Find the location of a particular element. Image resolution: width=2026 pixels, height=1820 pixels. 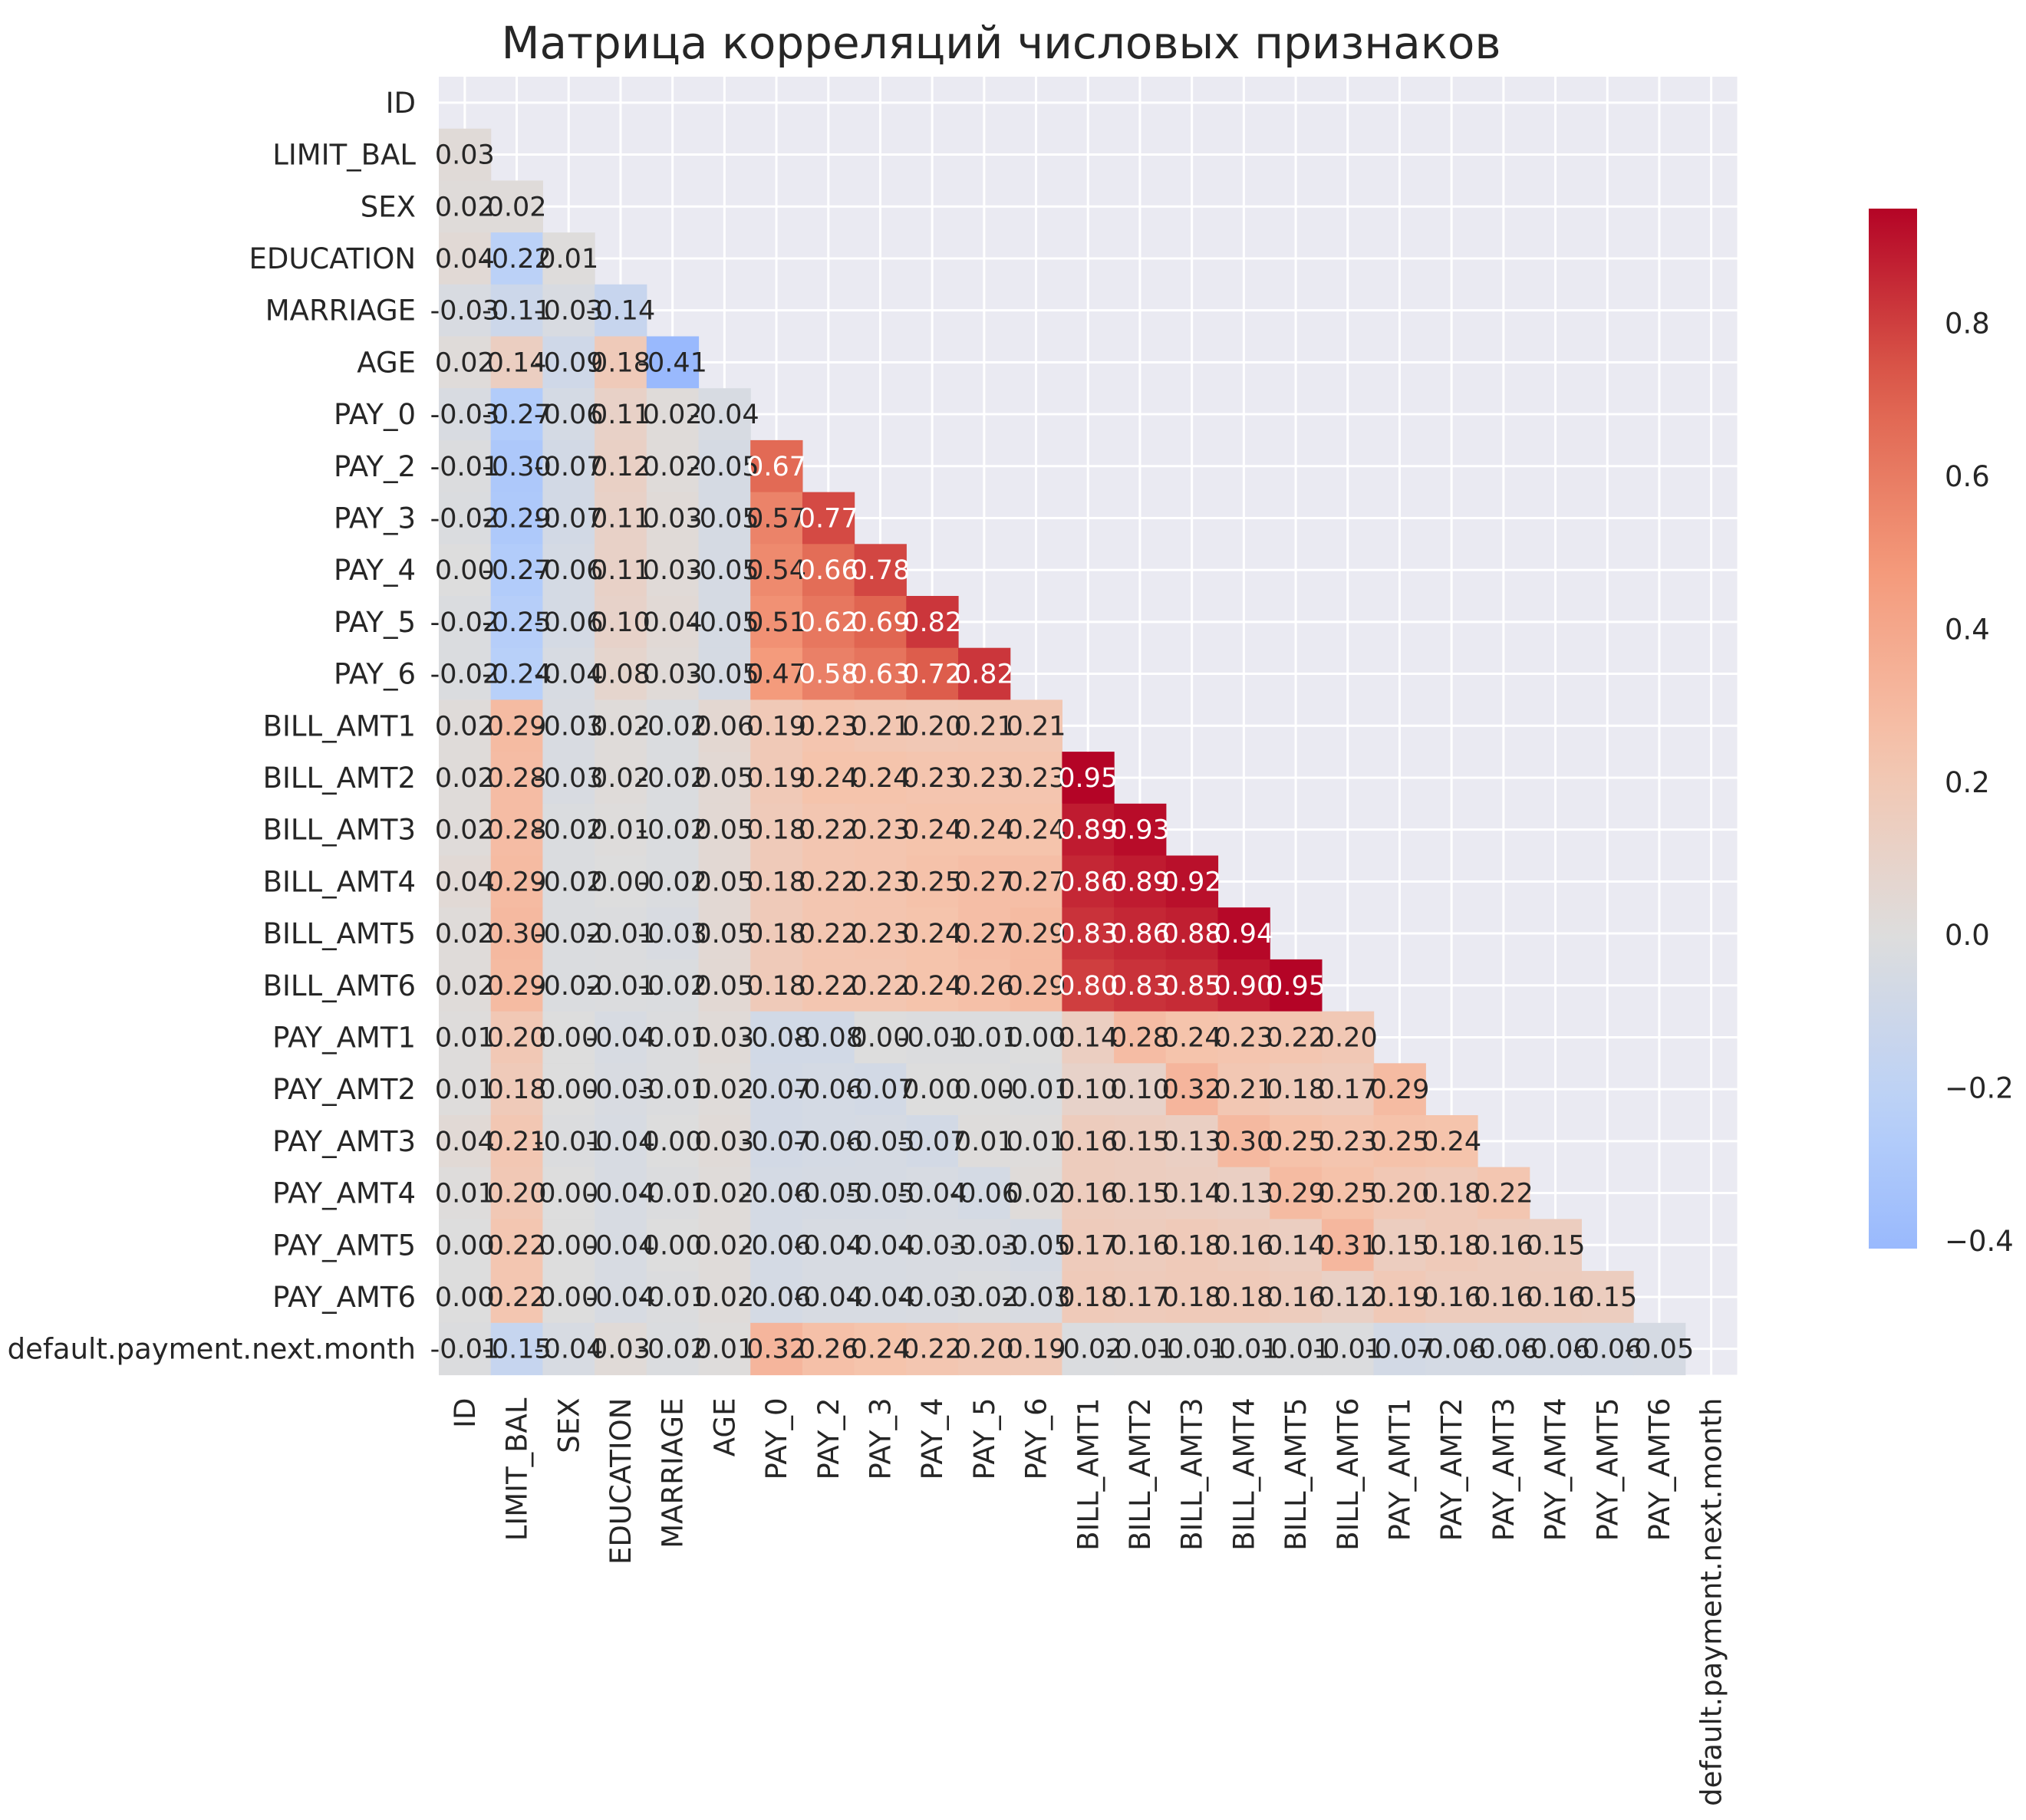

cell-value-label: 0.15 is located at coordinates (1556, 1245).